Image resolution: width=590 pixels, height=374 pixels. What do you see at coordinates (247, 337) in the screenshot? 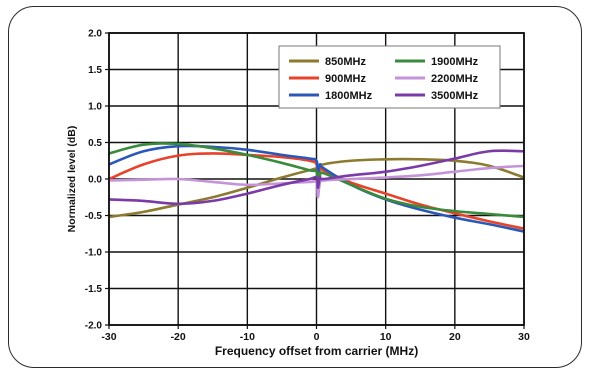
I see `x-tick-label: -10` at bounding box center [247, 337].